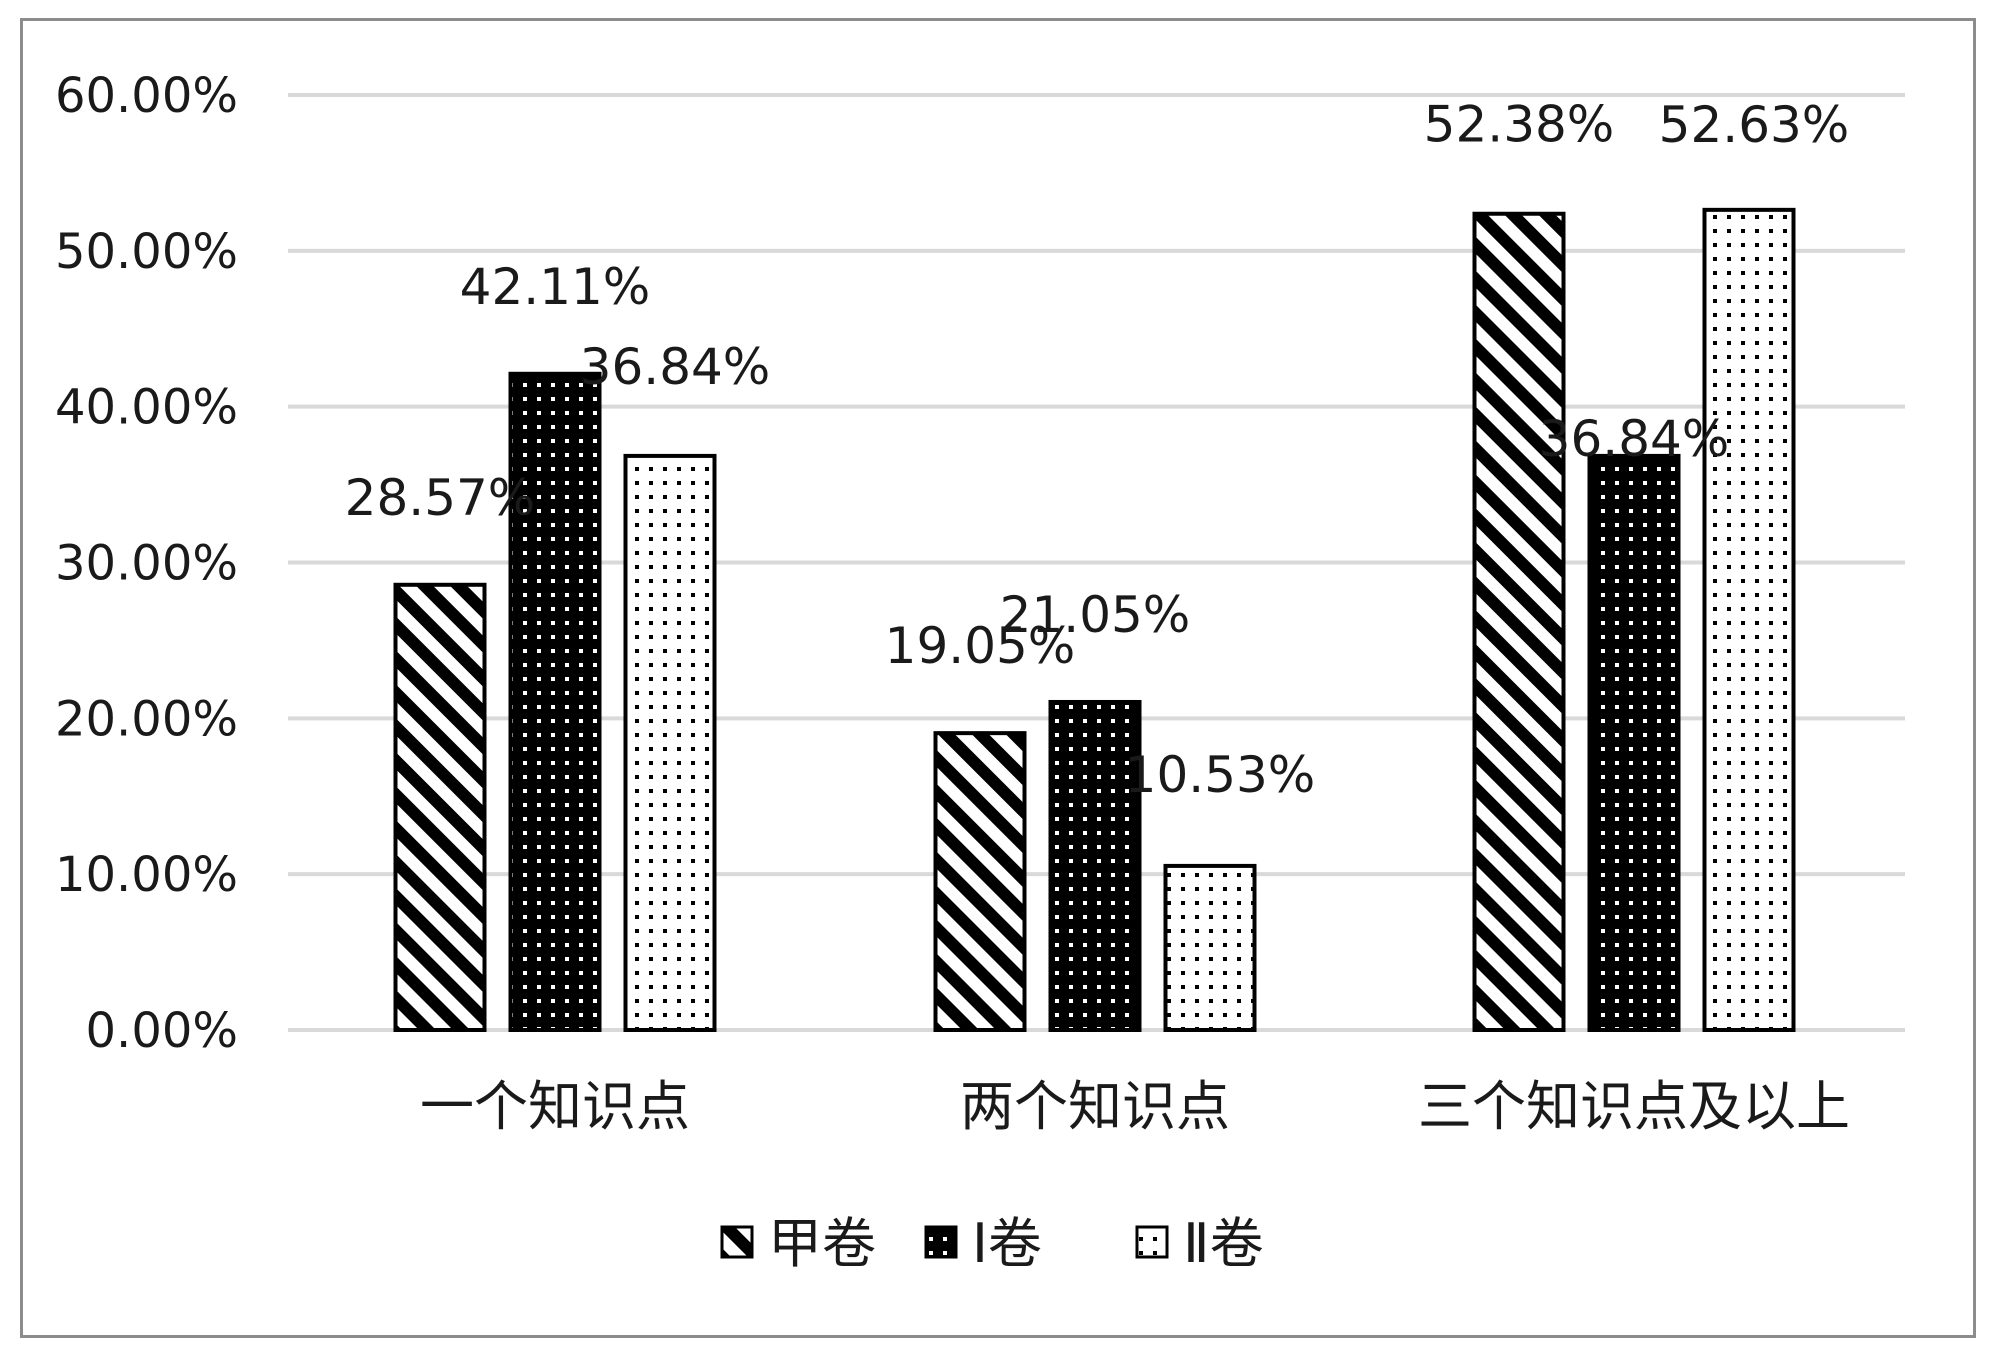 This screenshot has width=2000, height=1361. I want to click on legend-item-juan-1: Ⅰ卷, so click(984, 1243).